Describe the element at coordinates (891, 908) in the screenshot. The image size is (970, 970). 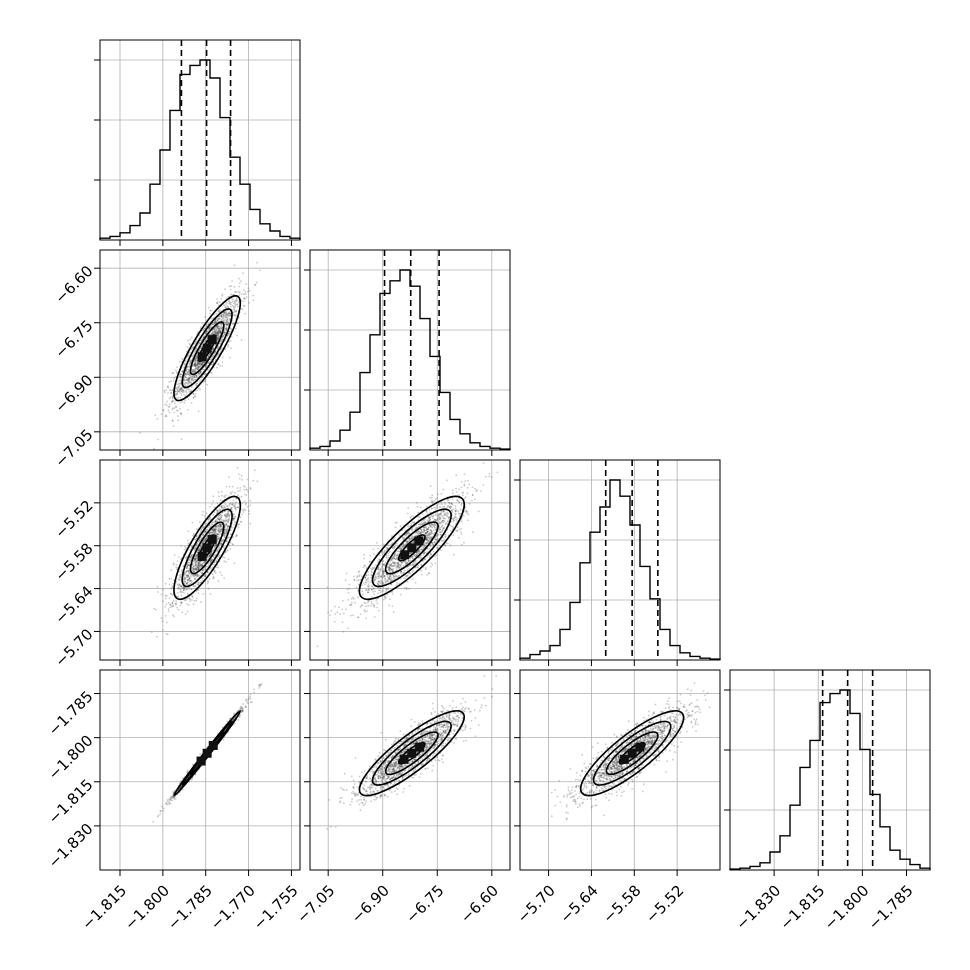
I see `x-tick-label: −1.785` at that location.